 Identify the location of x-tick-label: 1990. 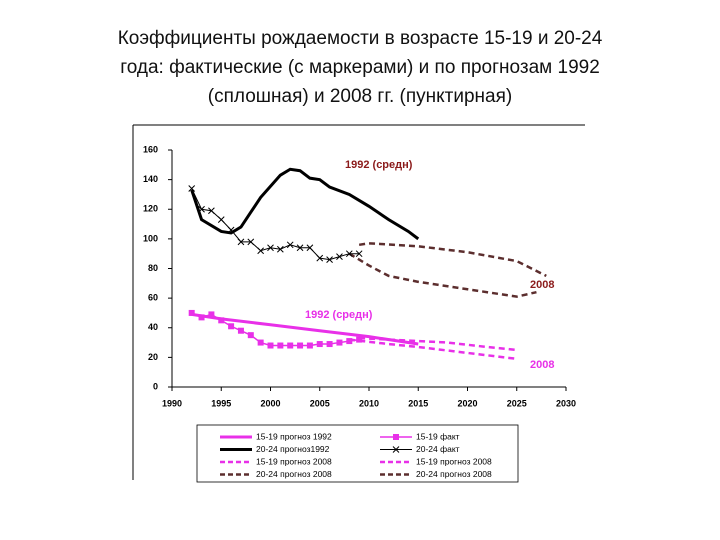
(172, 403).